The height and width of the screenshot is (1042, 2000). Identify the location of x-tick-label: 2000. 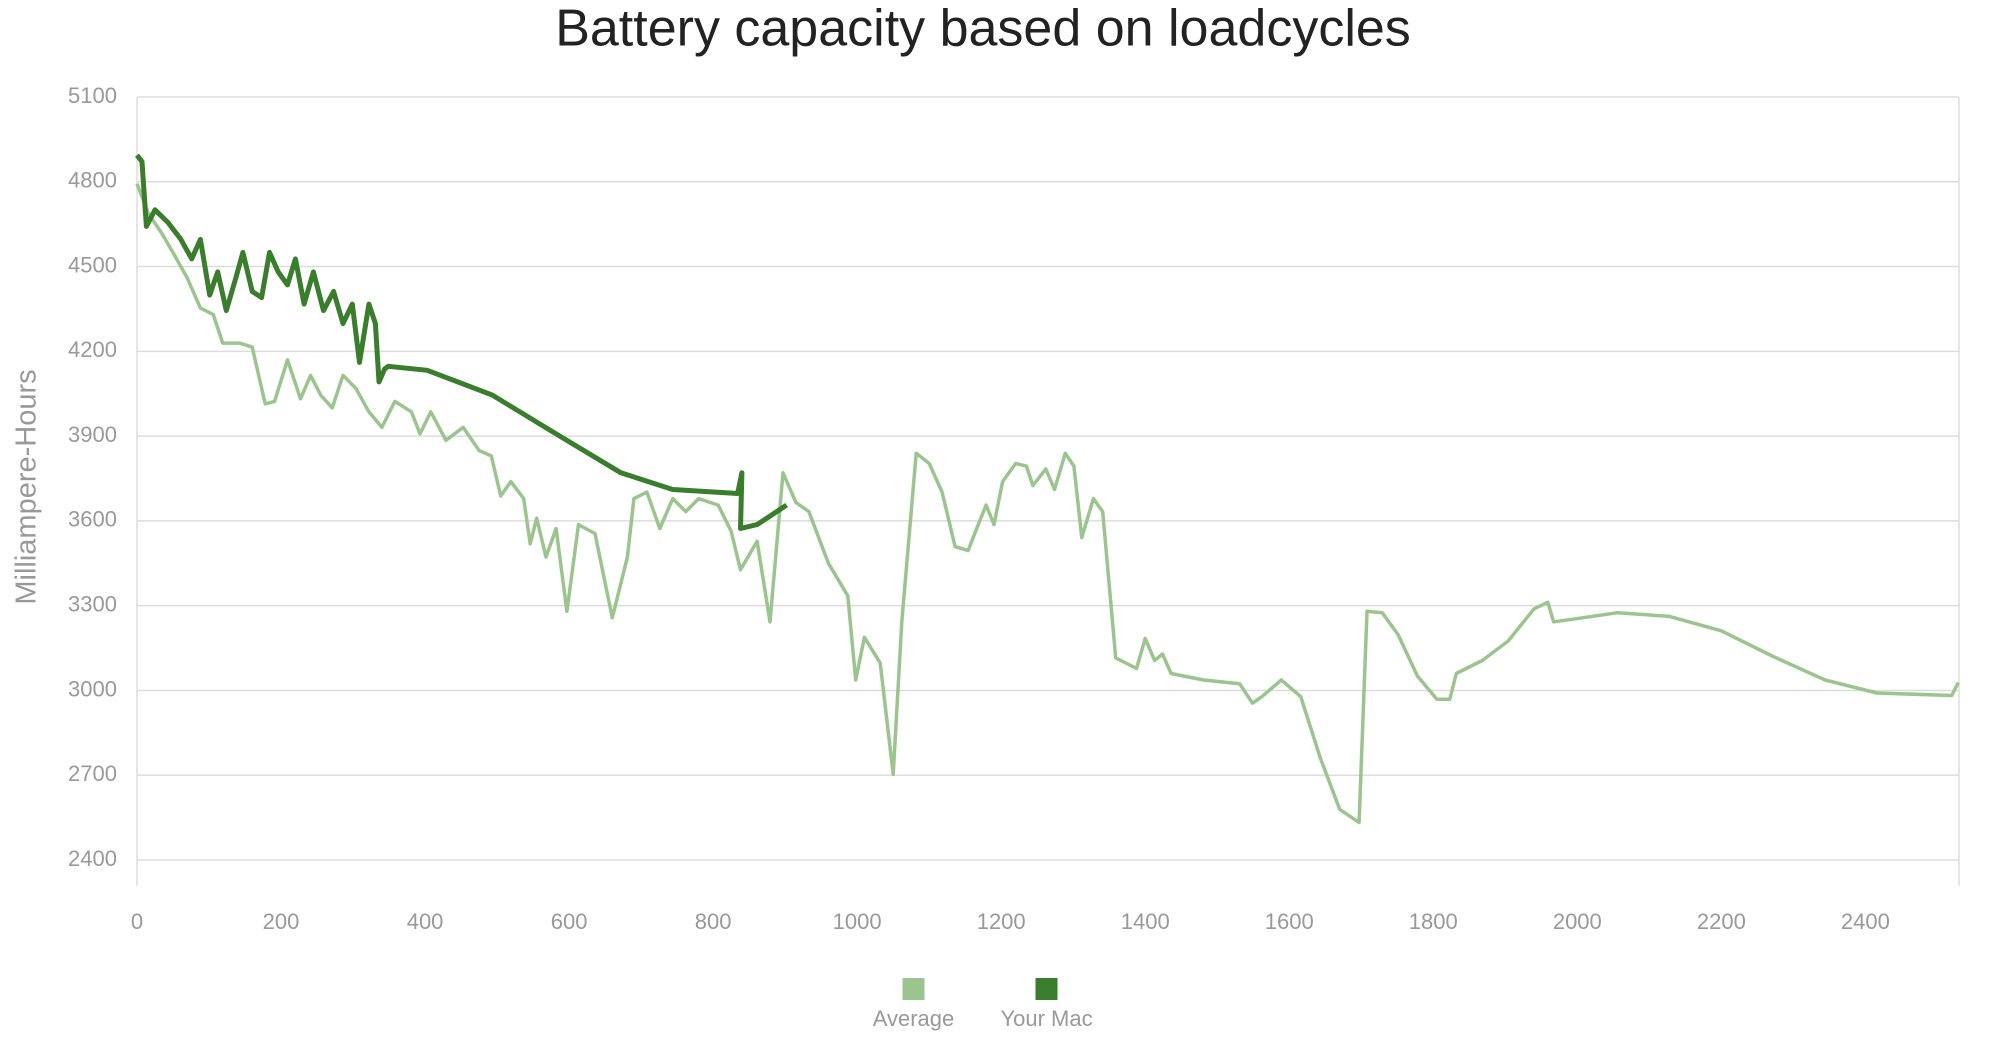
(1577, 921).